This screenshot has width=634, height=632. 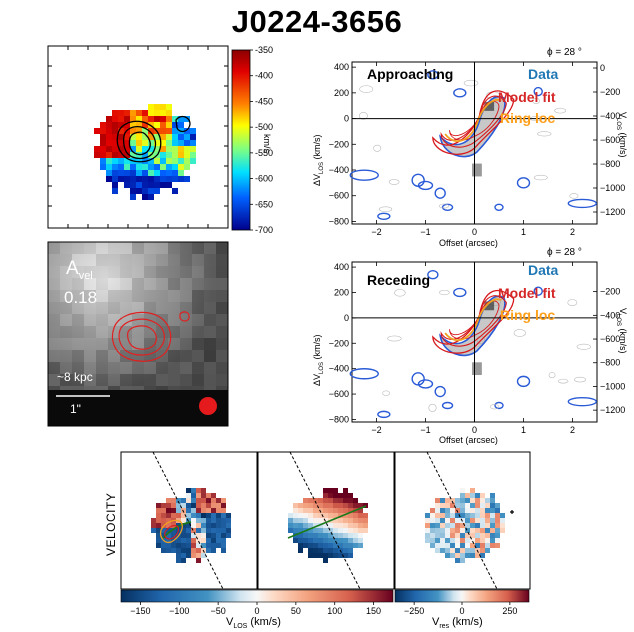 What do you see at coordinates (339, 343) in the screenshot?
I see `pv-ytick-label: −200` at bounding box center [339, 343].